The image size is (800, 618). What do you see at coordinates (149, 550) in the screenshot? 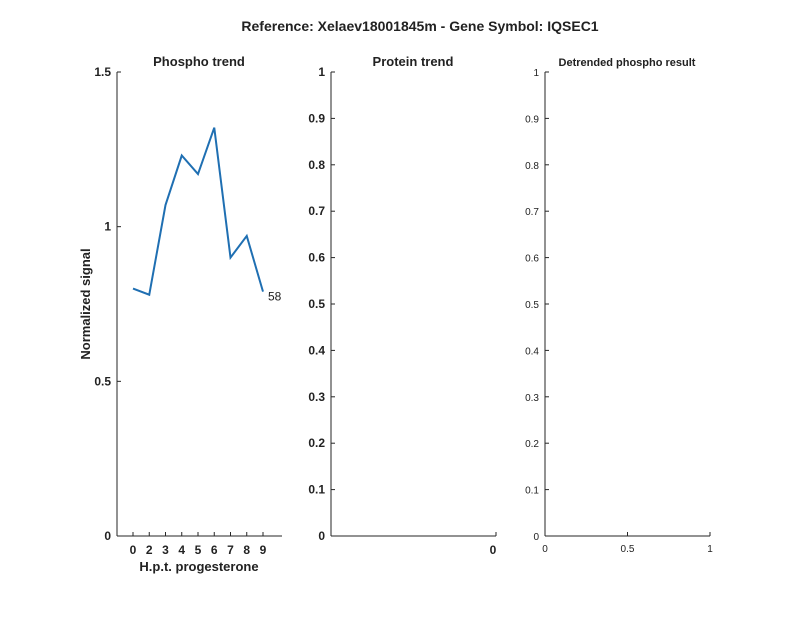
I see `x-tick-label: 2` at bounding box center [149, 550].